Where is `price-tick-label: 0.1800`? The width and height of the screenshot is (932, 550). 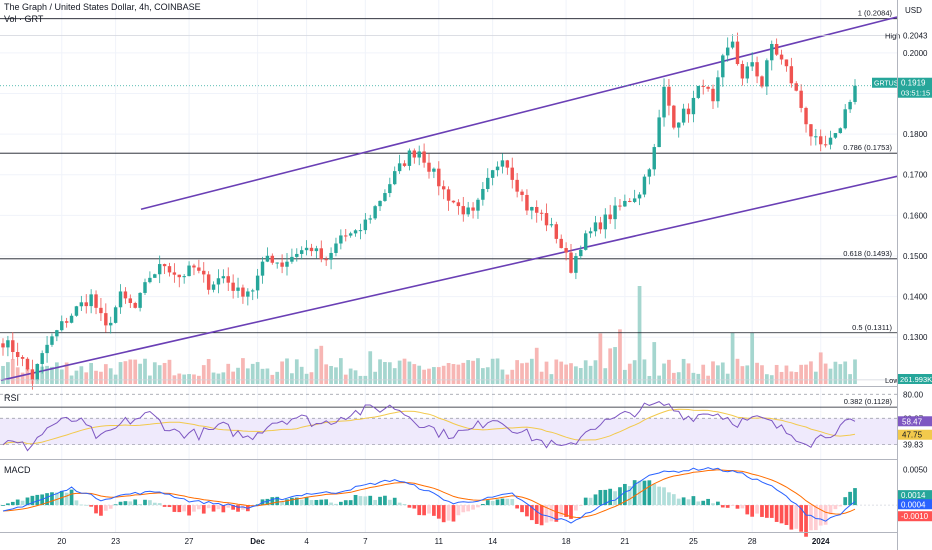
price-tick-label: 0.1800 is located at coordinates (915, 134).